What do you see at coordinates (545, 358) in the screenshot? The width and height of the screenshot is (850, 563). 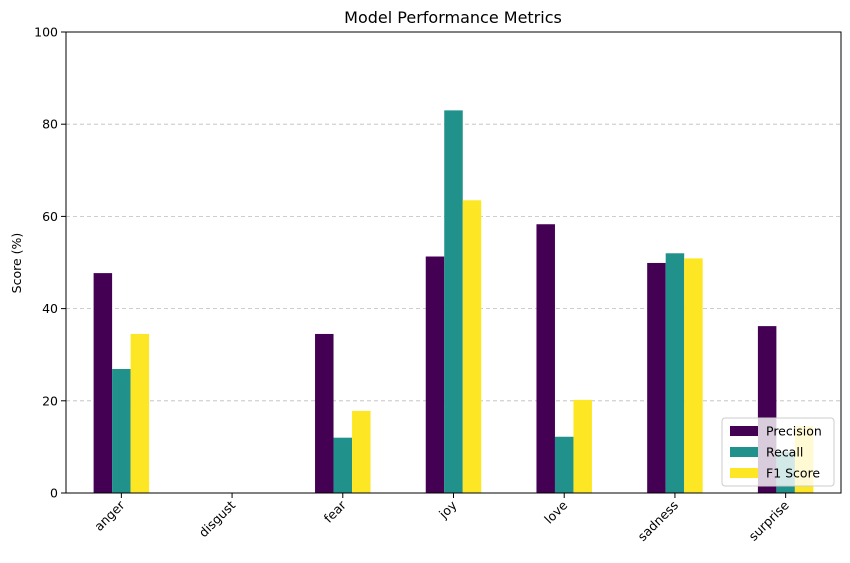 I see `bar-precision-love` at bounding box center [545, 358].